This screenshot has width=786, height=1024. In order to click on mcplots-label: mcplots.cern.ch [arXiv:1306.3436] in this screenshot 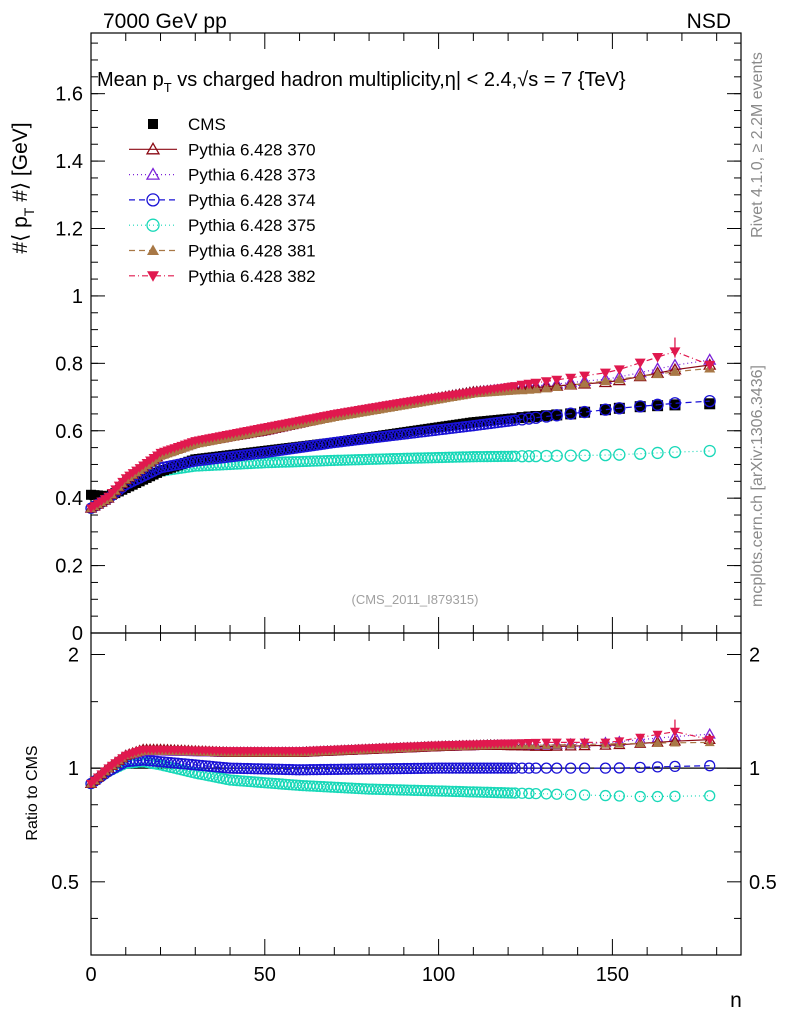, I will do `click(757, 486)`.